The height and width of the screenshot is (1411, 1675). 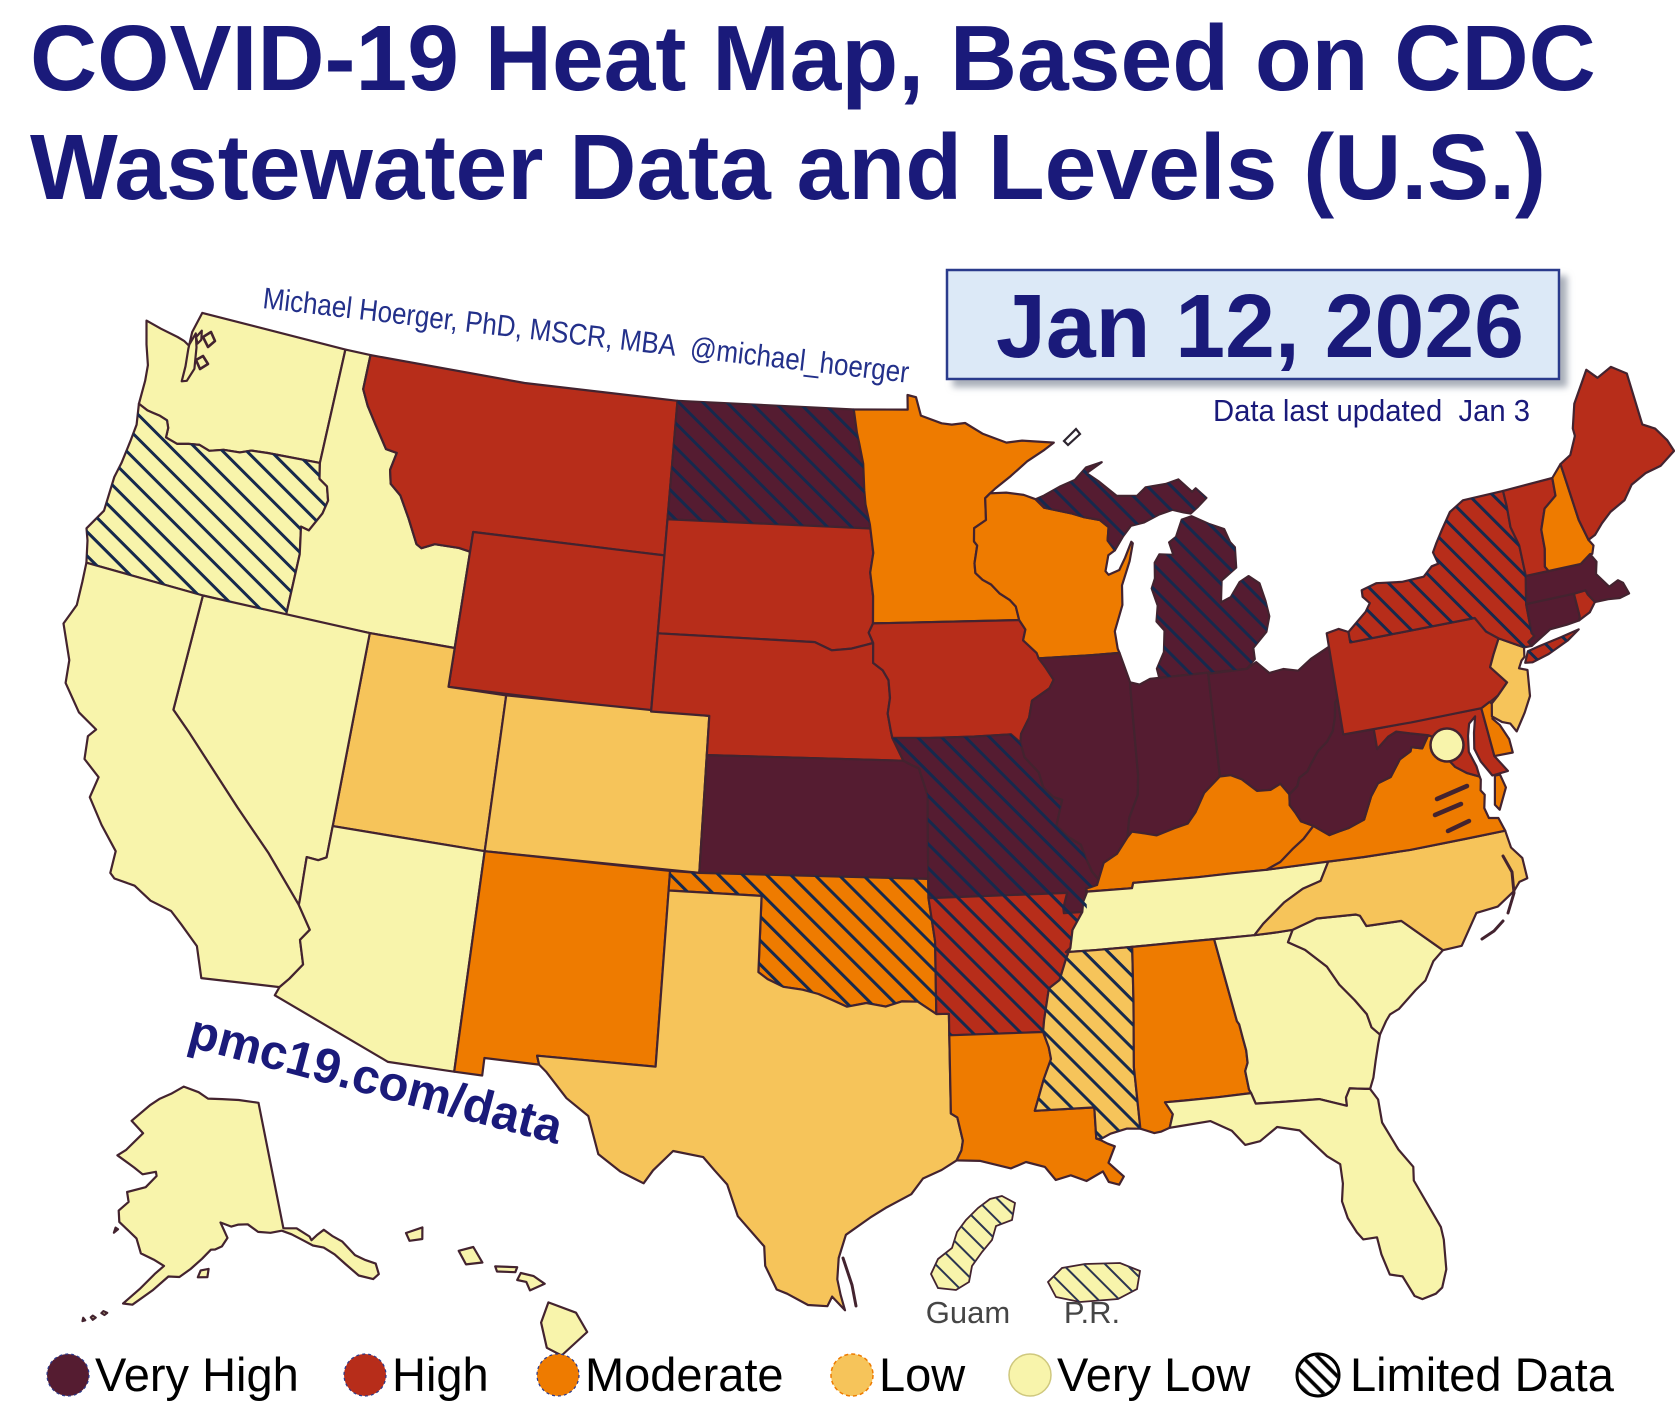 What do you see at coordinates (1482, 1374) in the screenshot?
I see `svg-text: Limited Data` at bounding box center [1482, 1374].